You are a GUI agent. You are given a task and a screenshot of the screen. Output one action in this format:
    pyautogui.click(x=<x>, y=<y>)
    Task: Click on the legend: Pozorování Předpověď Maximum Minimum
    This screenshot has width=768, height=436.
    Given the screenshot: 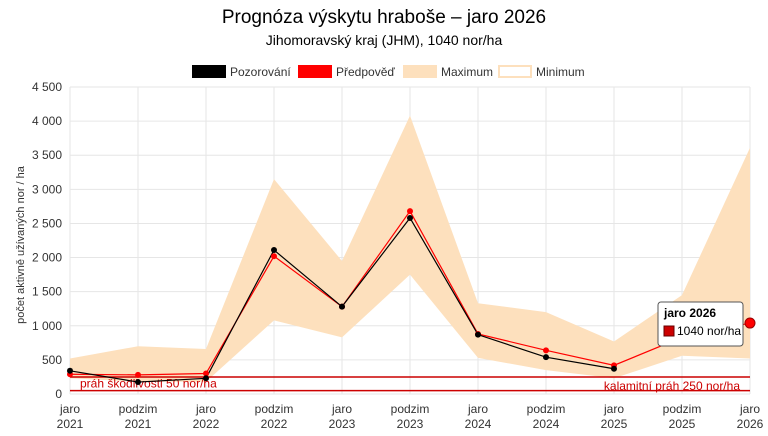 What is the action you would take?
    pyautogui.click(x=388, y=72)
    